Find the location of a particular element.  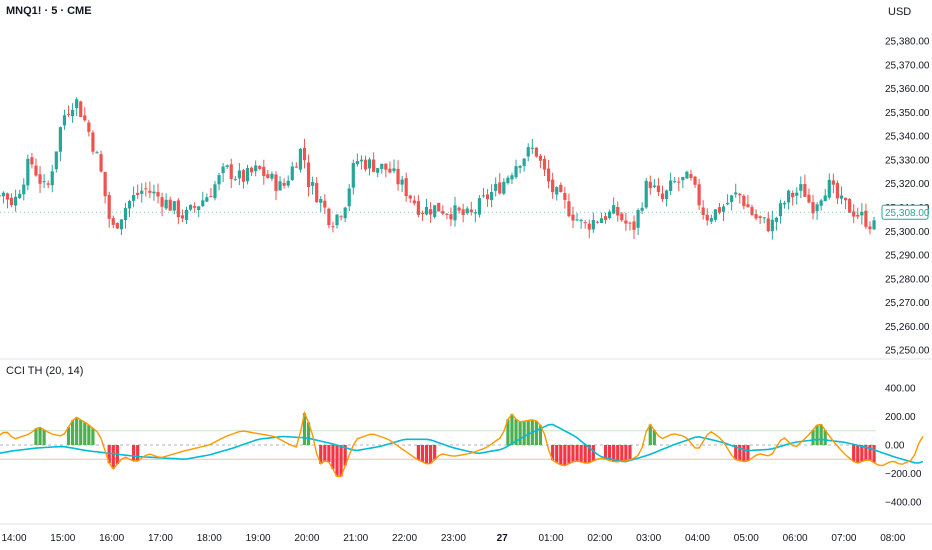

currency-label: USD is located at coordinates (900, 12).